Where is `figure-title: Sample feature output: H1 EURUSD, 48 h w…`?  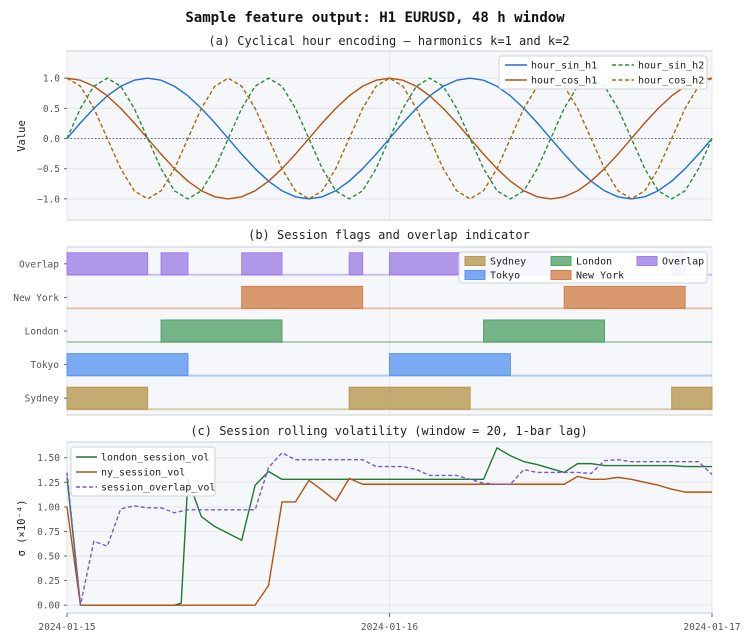
figure-title: Sample feature output: H1 EURUSD, 48 h w… is located at coordinates (375, 18).